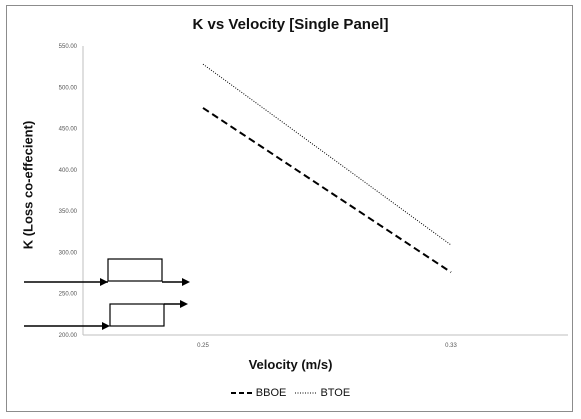 Image resolution: width=581 pixels, height=419 pixels. I want to click on y-tick-label: 300.00, so click(68, 253).